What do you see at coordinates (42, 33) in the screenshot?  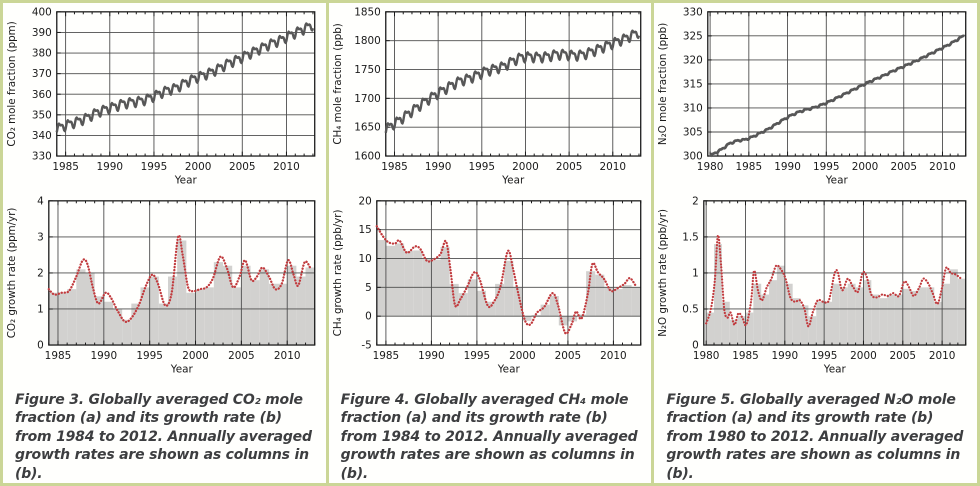 I see `svg-text: 390` at bounding box center [42, 33].